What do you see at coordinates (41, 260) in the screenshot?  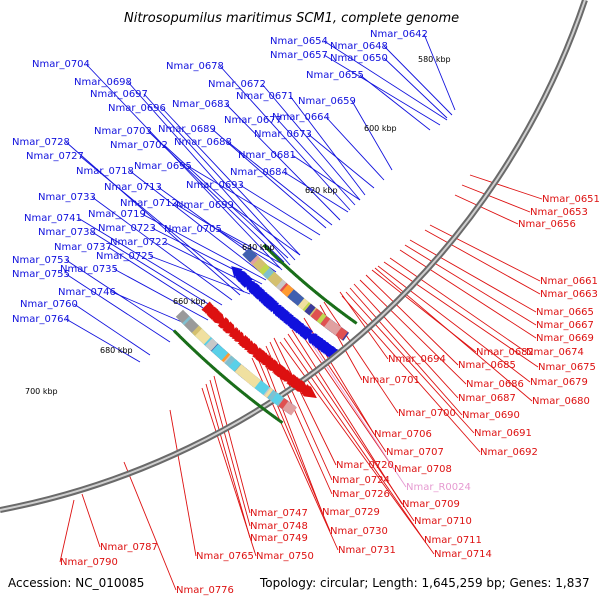 I see `forward-gene-label: Nmar_0753` at bounding box center [41, 260].